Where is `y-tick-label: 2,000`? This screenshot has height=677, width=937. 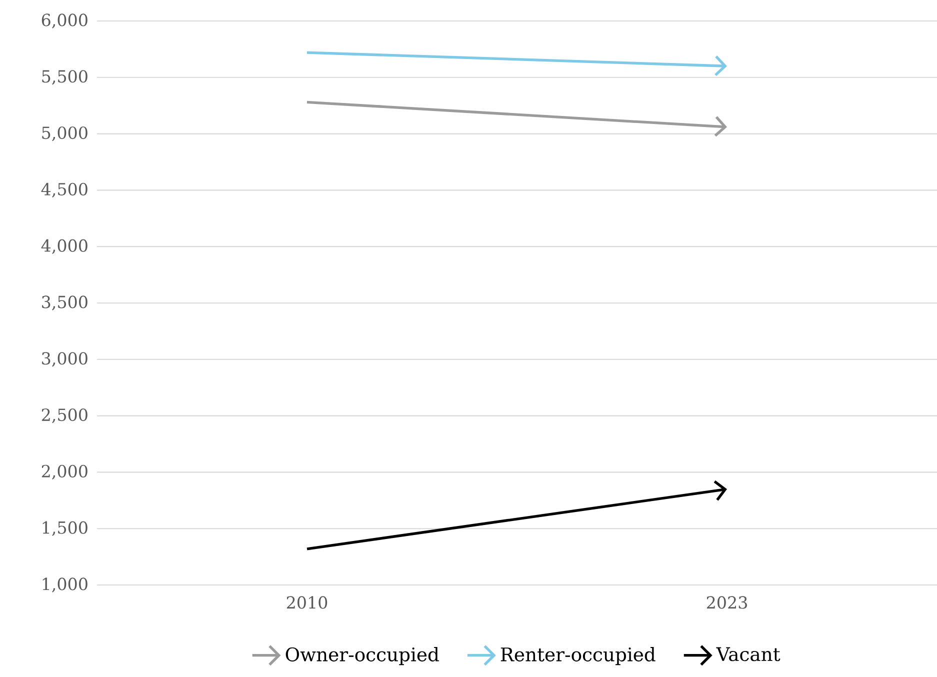
y-tick-label: 2,000 is located at coordinates (65, 472).